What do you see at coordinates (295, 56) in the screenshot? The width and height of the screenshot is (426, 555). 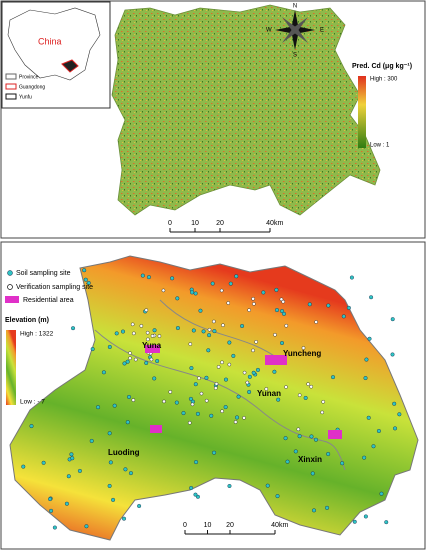 I see `compass-s: S` at bounding box center [295, 56].